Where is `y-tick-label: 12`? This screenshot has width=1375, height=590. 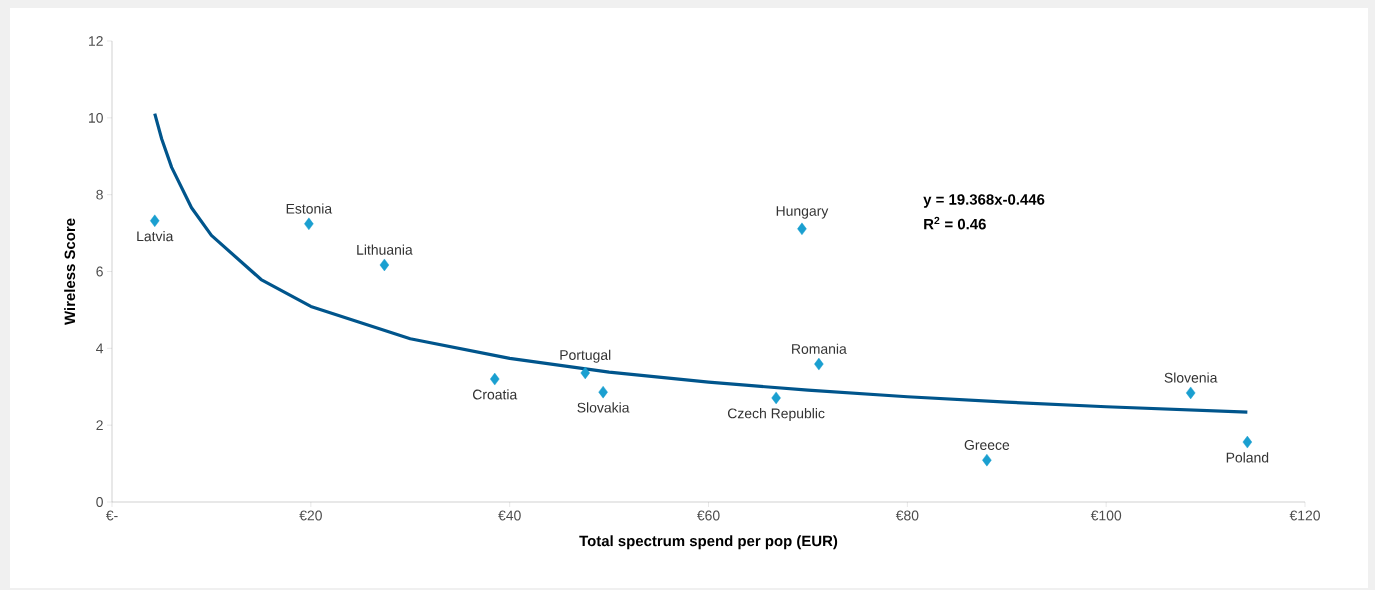
y-tick-label: 12 is located at coordinates (96, 41).